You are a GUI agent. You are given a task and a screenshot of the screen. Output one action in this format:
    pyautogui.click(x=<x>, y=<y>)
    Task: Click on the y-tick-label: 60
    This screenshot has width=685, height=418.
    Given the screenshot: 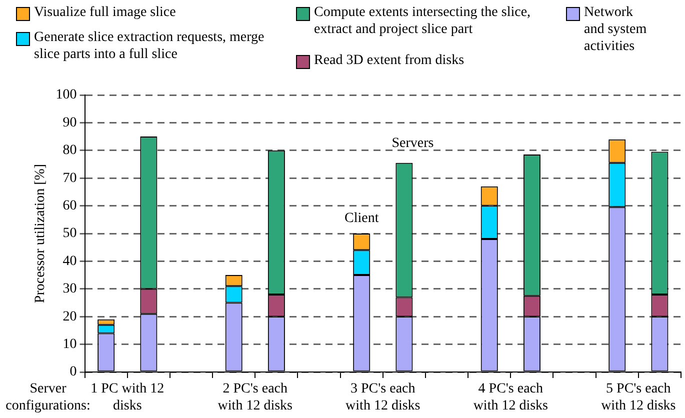 What is the action you would take?
    pyautogui.click(x=69, y=206)
    